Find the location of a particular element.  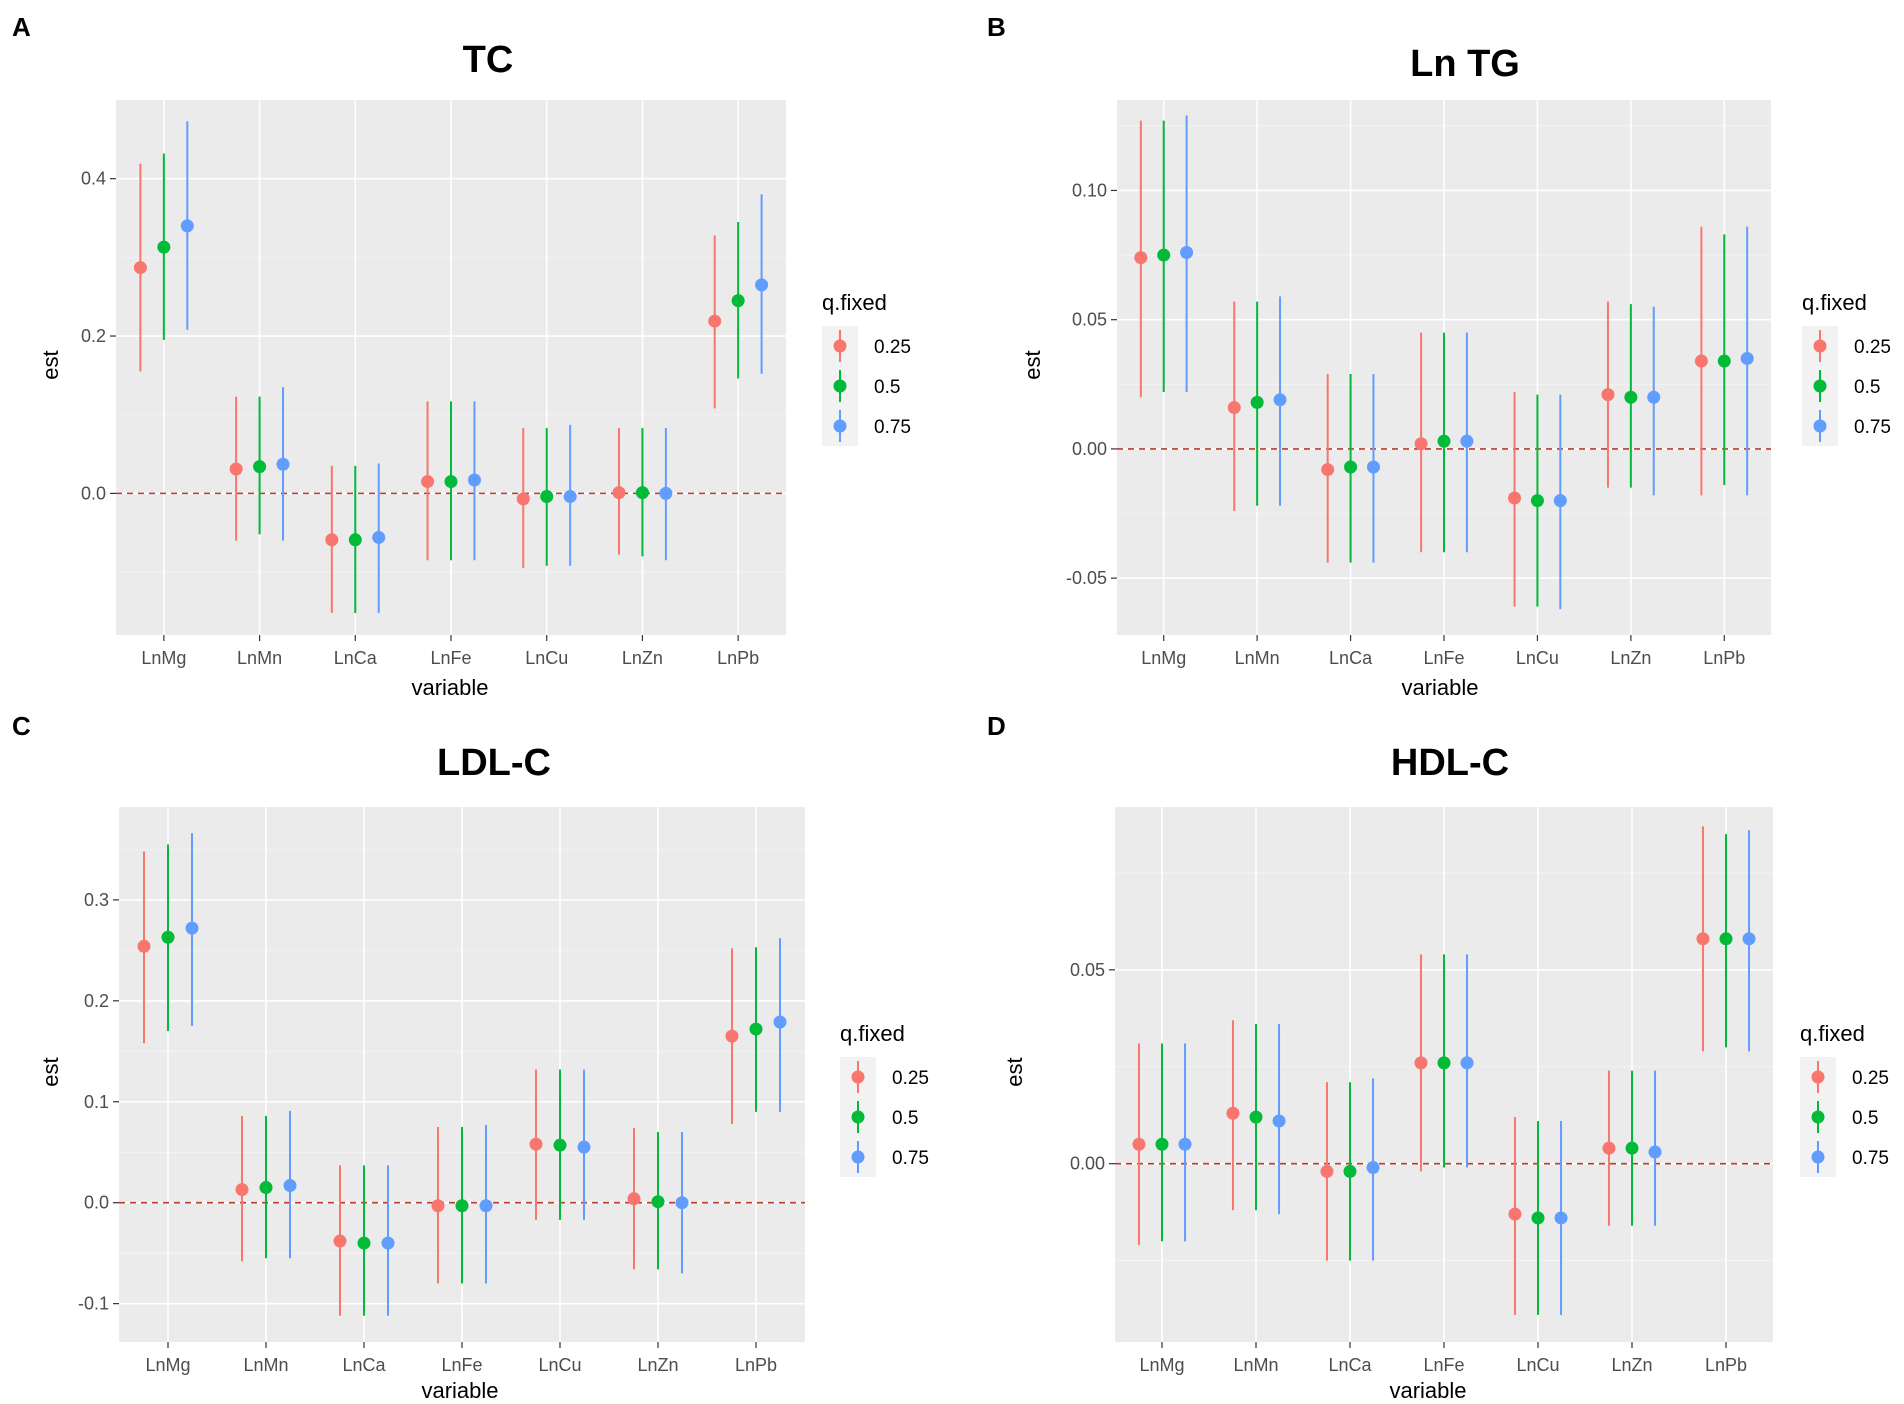

plot-title-d: HDL-C is located at coordinates (1450, 763).